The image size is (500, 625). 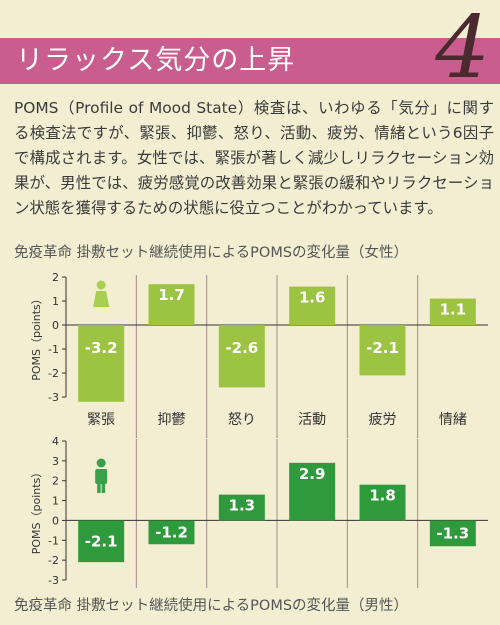 I want to click on data-label: -1.2, so click(x=171, y=532).